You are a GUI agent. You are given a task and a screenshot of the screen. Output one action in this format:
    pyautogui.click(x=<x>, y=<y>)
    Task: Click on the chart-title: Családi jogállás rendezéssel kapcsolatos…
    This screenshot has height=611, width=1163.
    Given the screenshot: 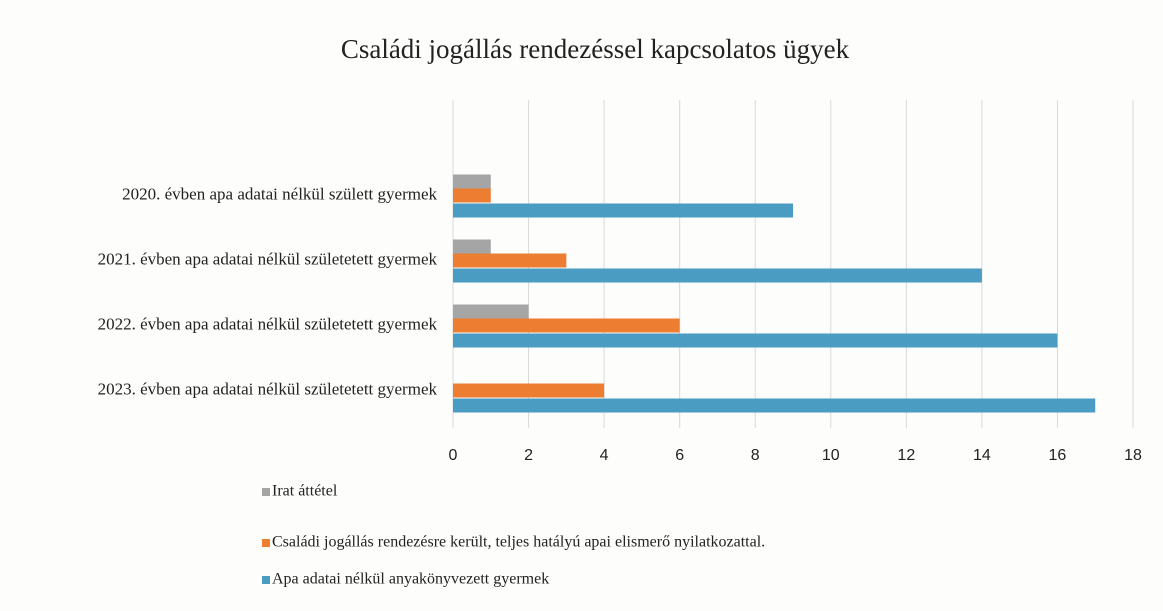 What is the action you would take?
    pyautogui.click(x=595, y=49)
    